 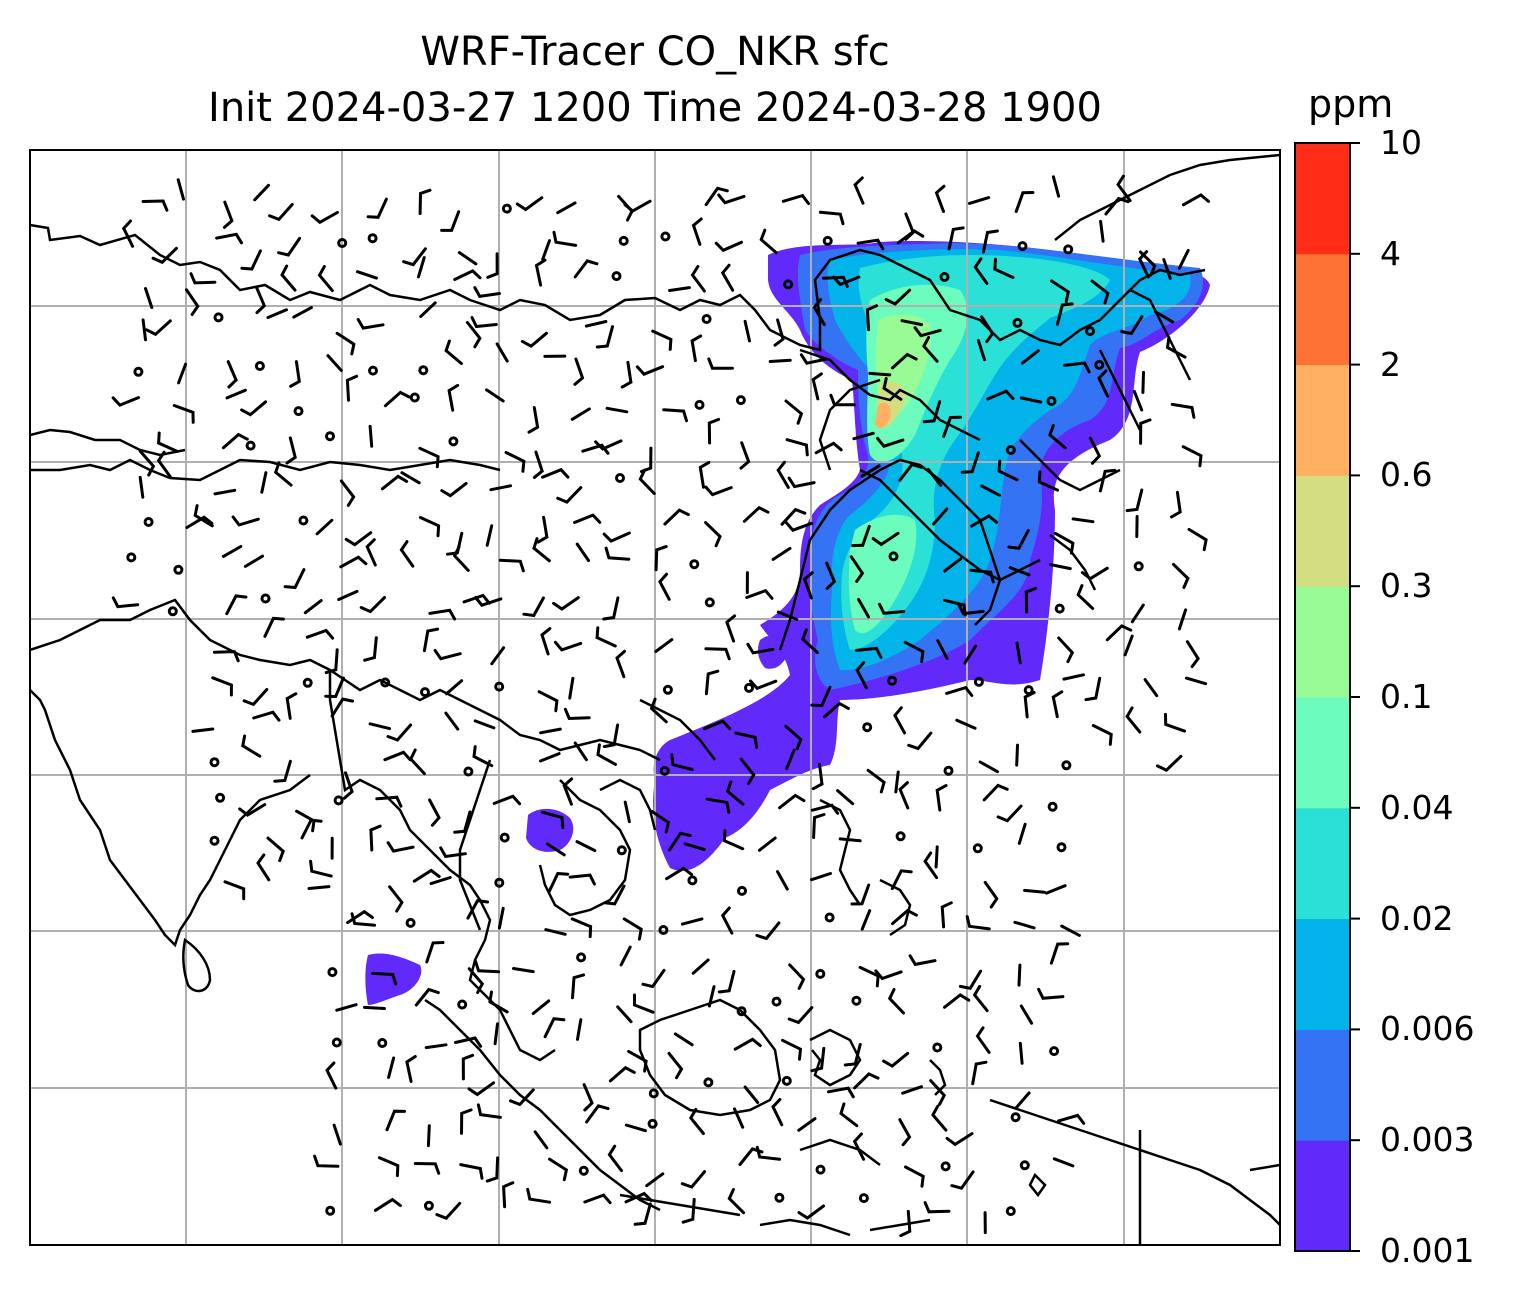 I want to click on colorbar-tick-label: 10, so click(x=1401, y=142).